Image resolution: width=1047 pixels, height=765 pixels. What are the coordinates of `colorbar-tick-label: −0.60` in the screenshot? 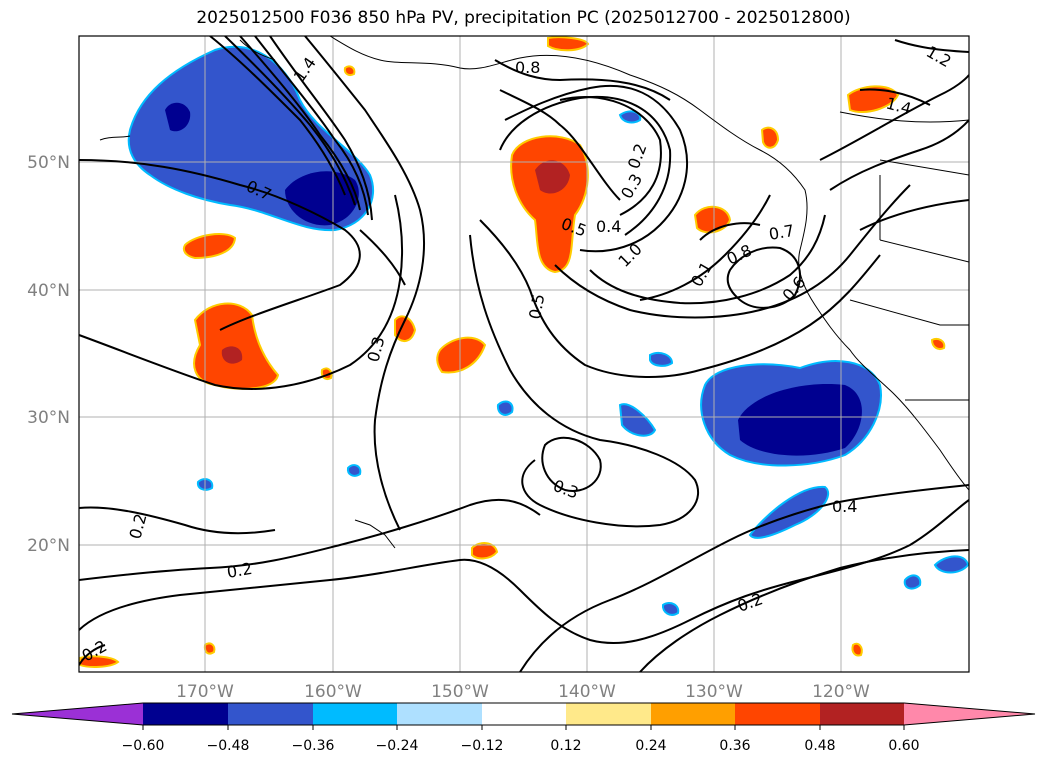 It's located at (143, 746).